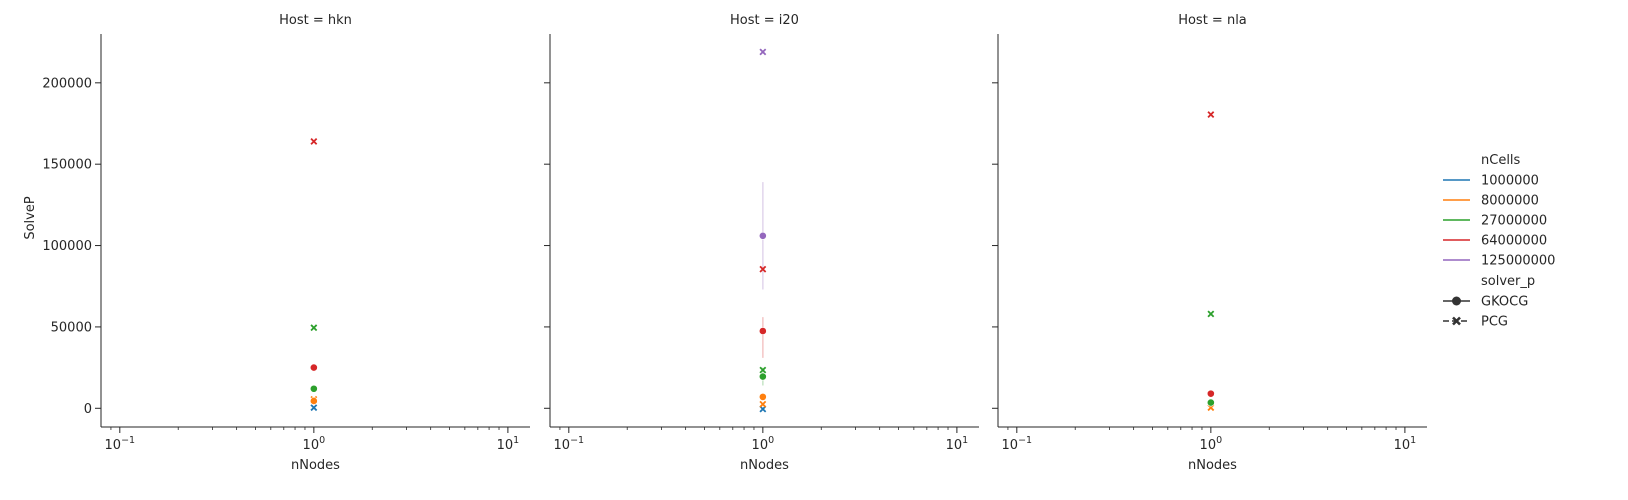 This screenshot has height=500, width=1628. I want to click on legend-style-label: PCG, so click(1494, 322).